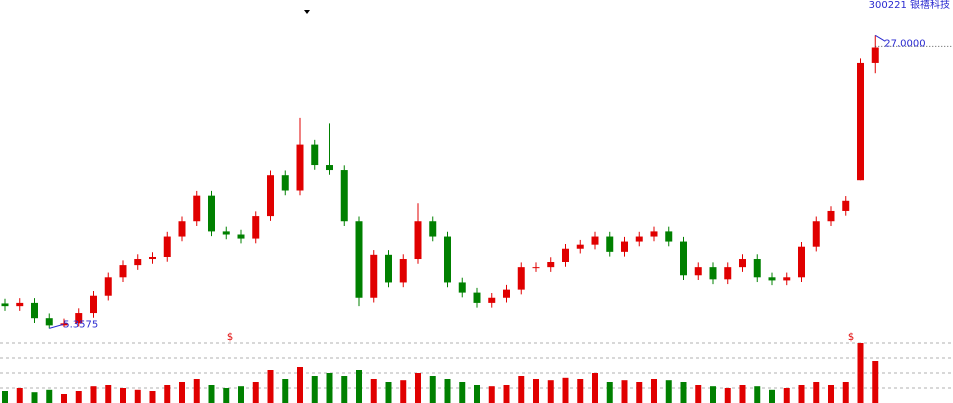 This screenshot has width=953, height=403. I want to click on stock-title: 300221 银禧科技, so click(909, 5).